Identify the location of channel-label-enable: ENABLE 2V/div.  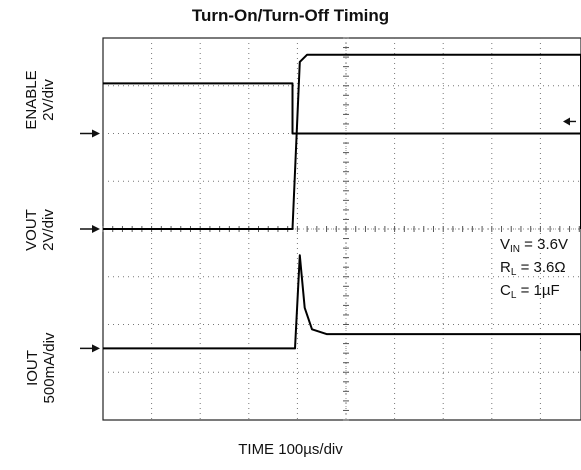
(41, 100).